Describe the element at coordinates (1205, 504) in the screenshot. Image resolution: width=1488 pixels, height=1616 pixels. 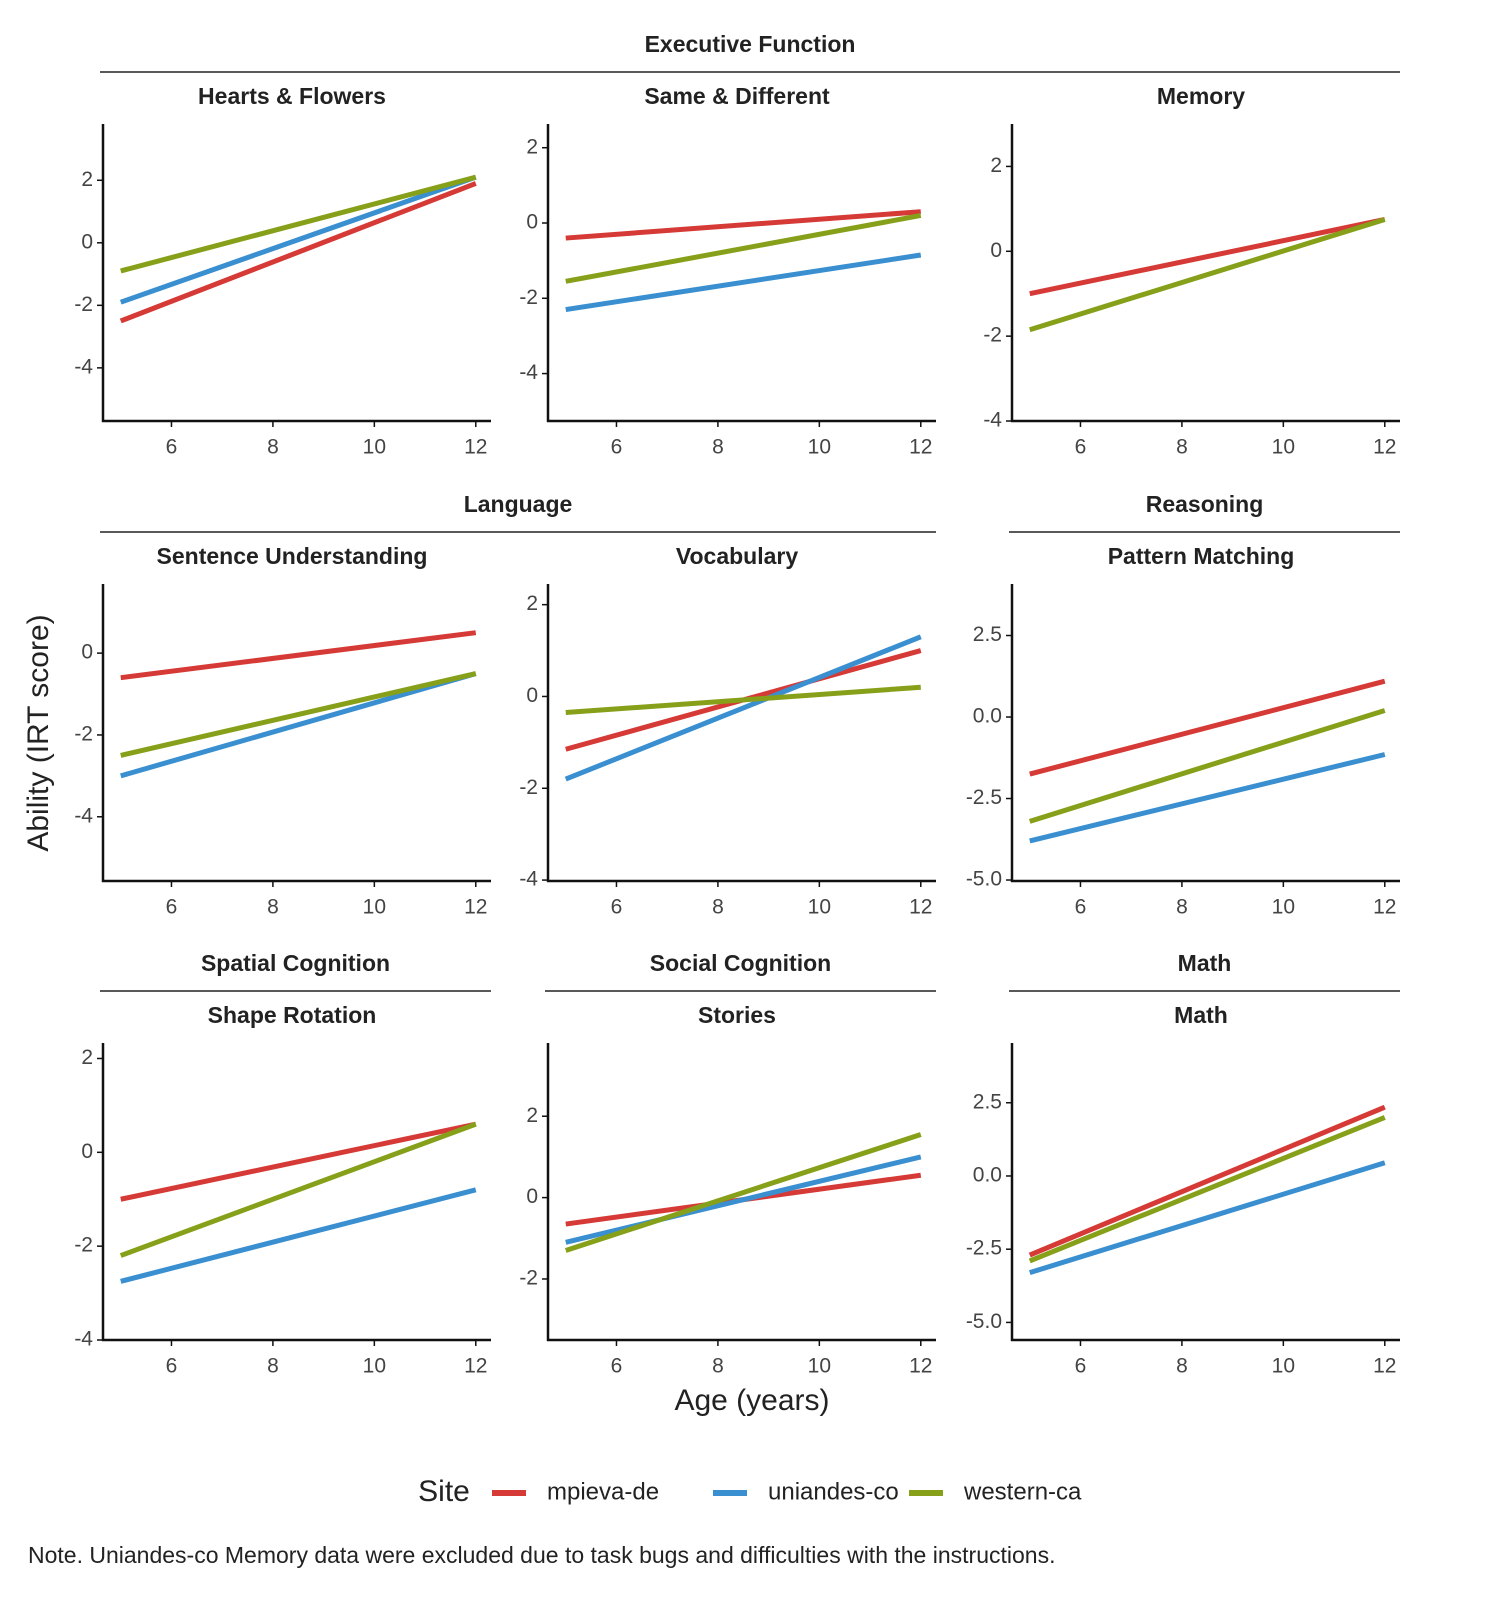
I see `group-title: Reasoning` at that location.